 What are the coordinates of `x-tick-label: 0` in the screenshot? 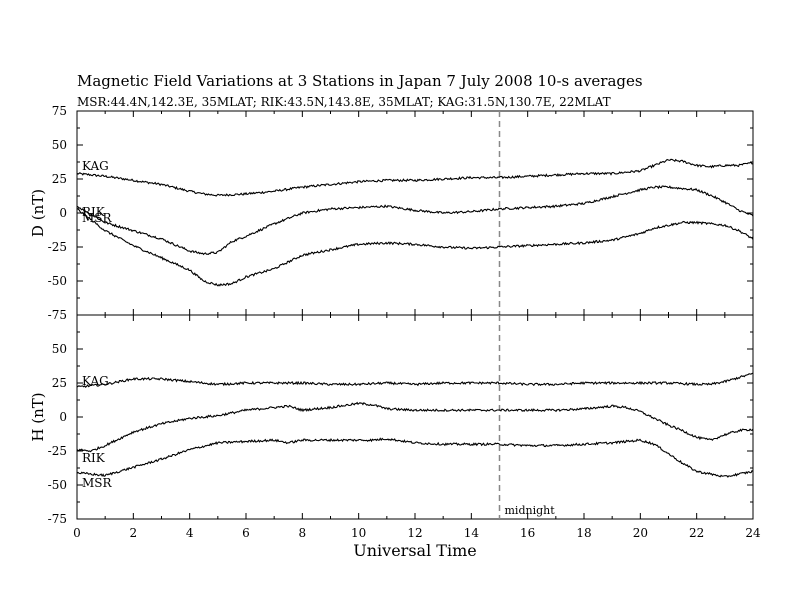 It's located at (77, 533).